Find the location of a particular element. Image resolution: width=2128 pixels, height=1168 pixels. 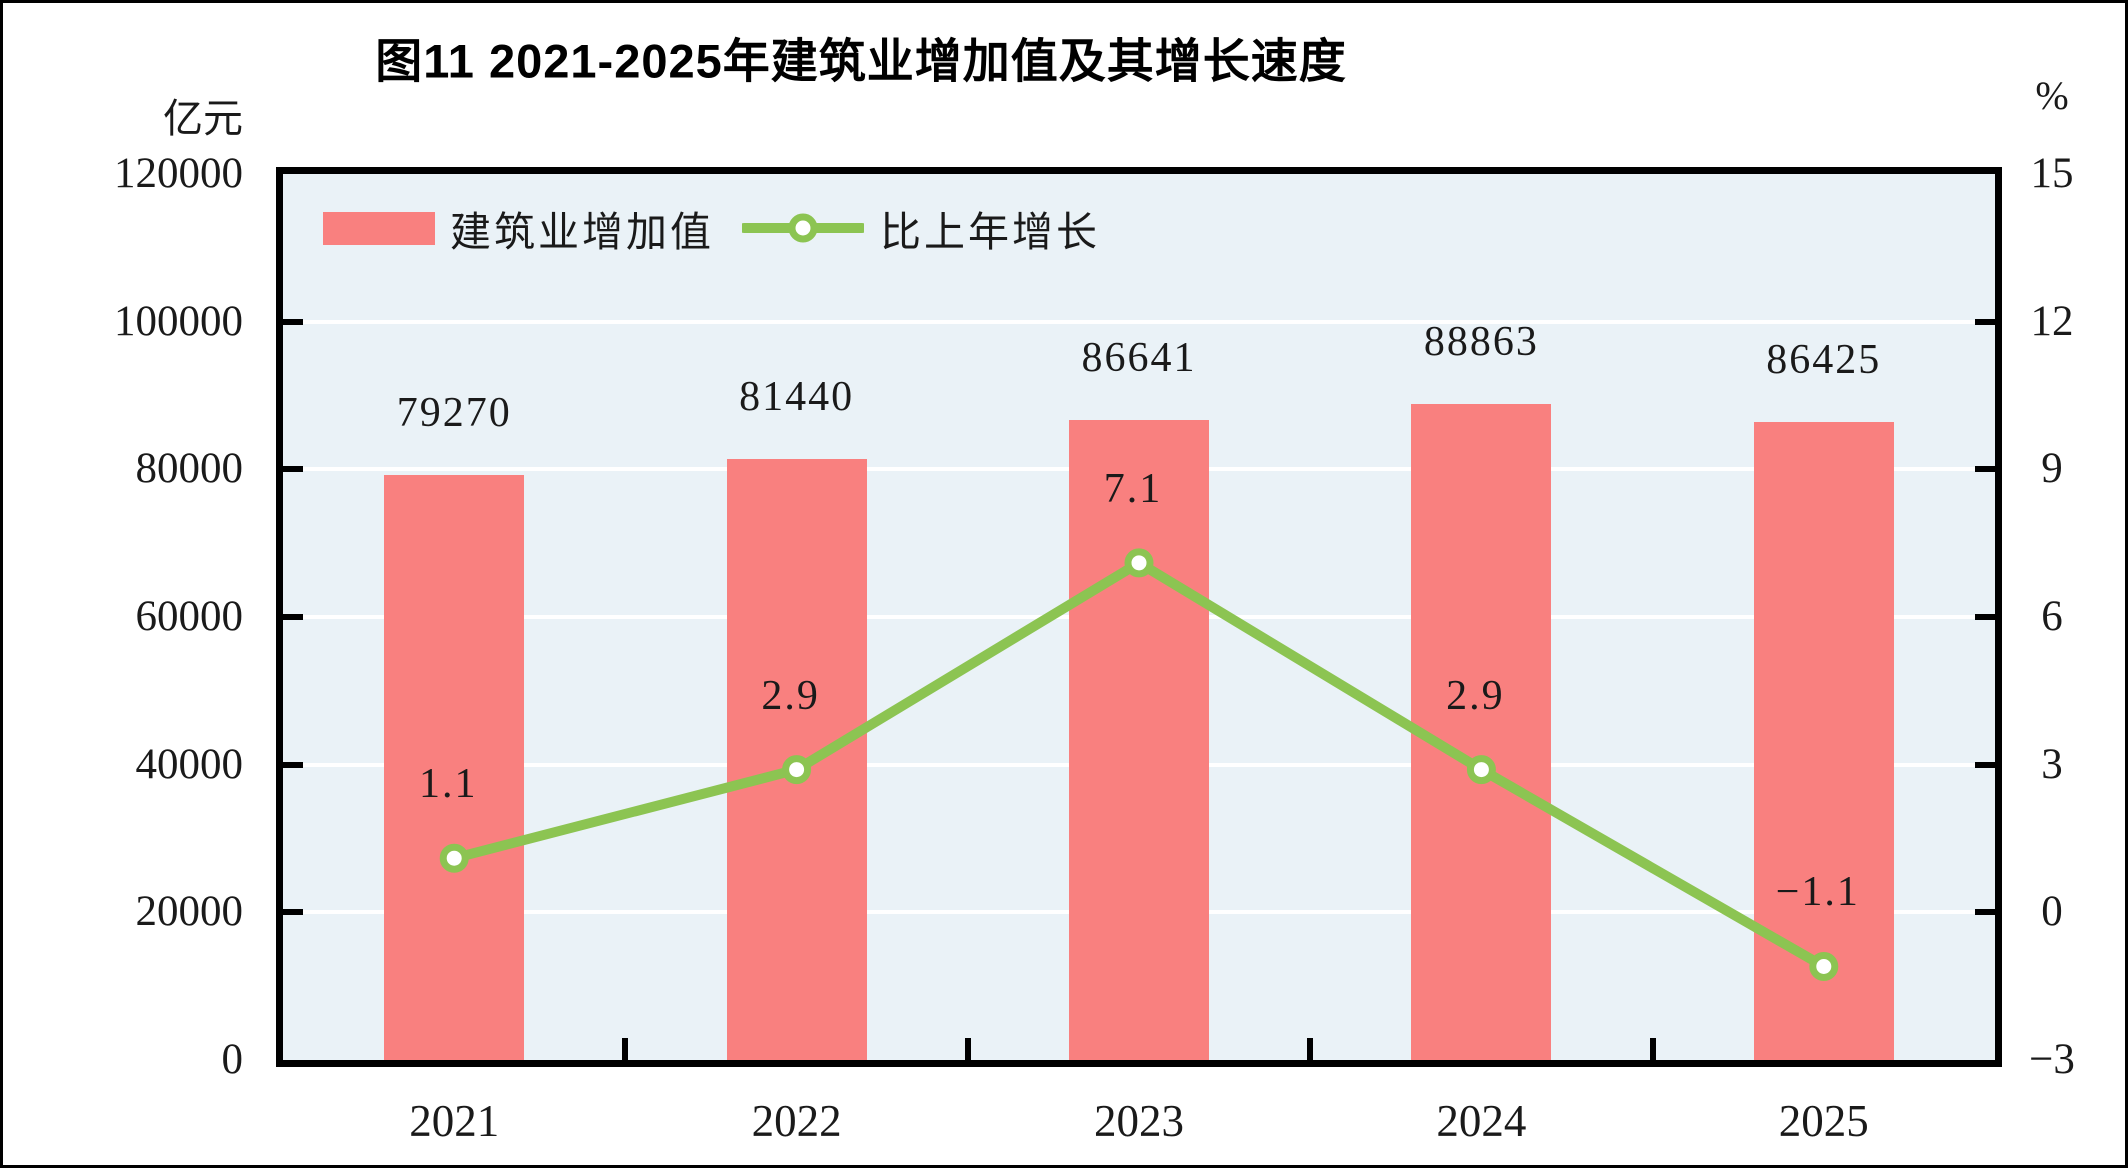

grid-line is located at coordinates (1139, 321).